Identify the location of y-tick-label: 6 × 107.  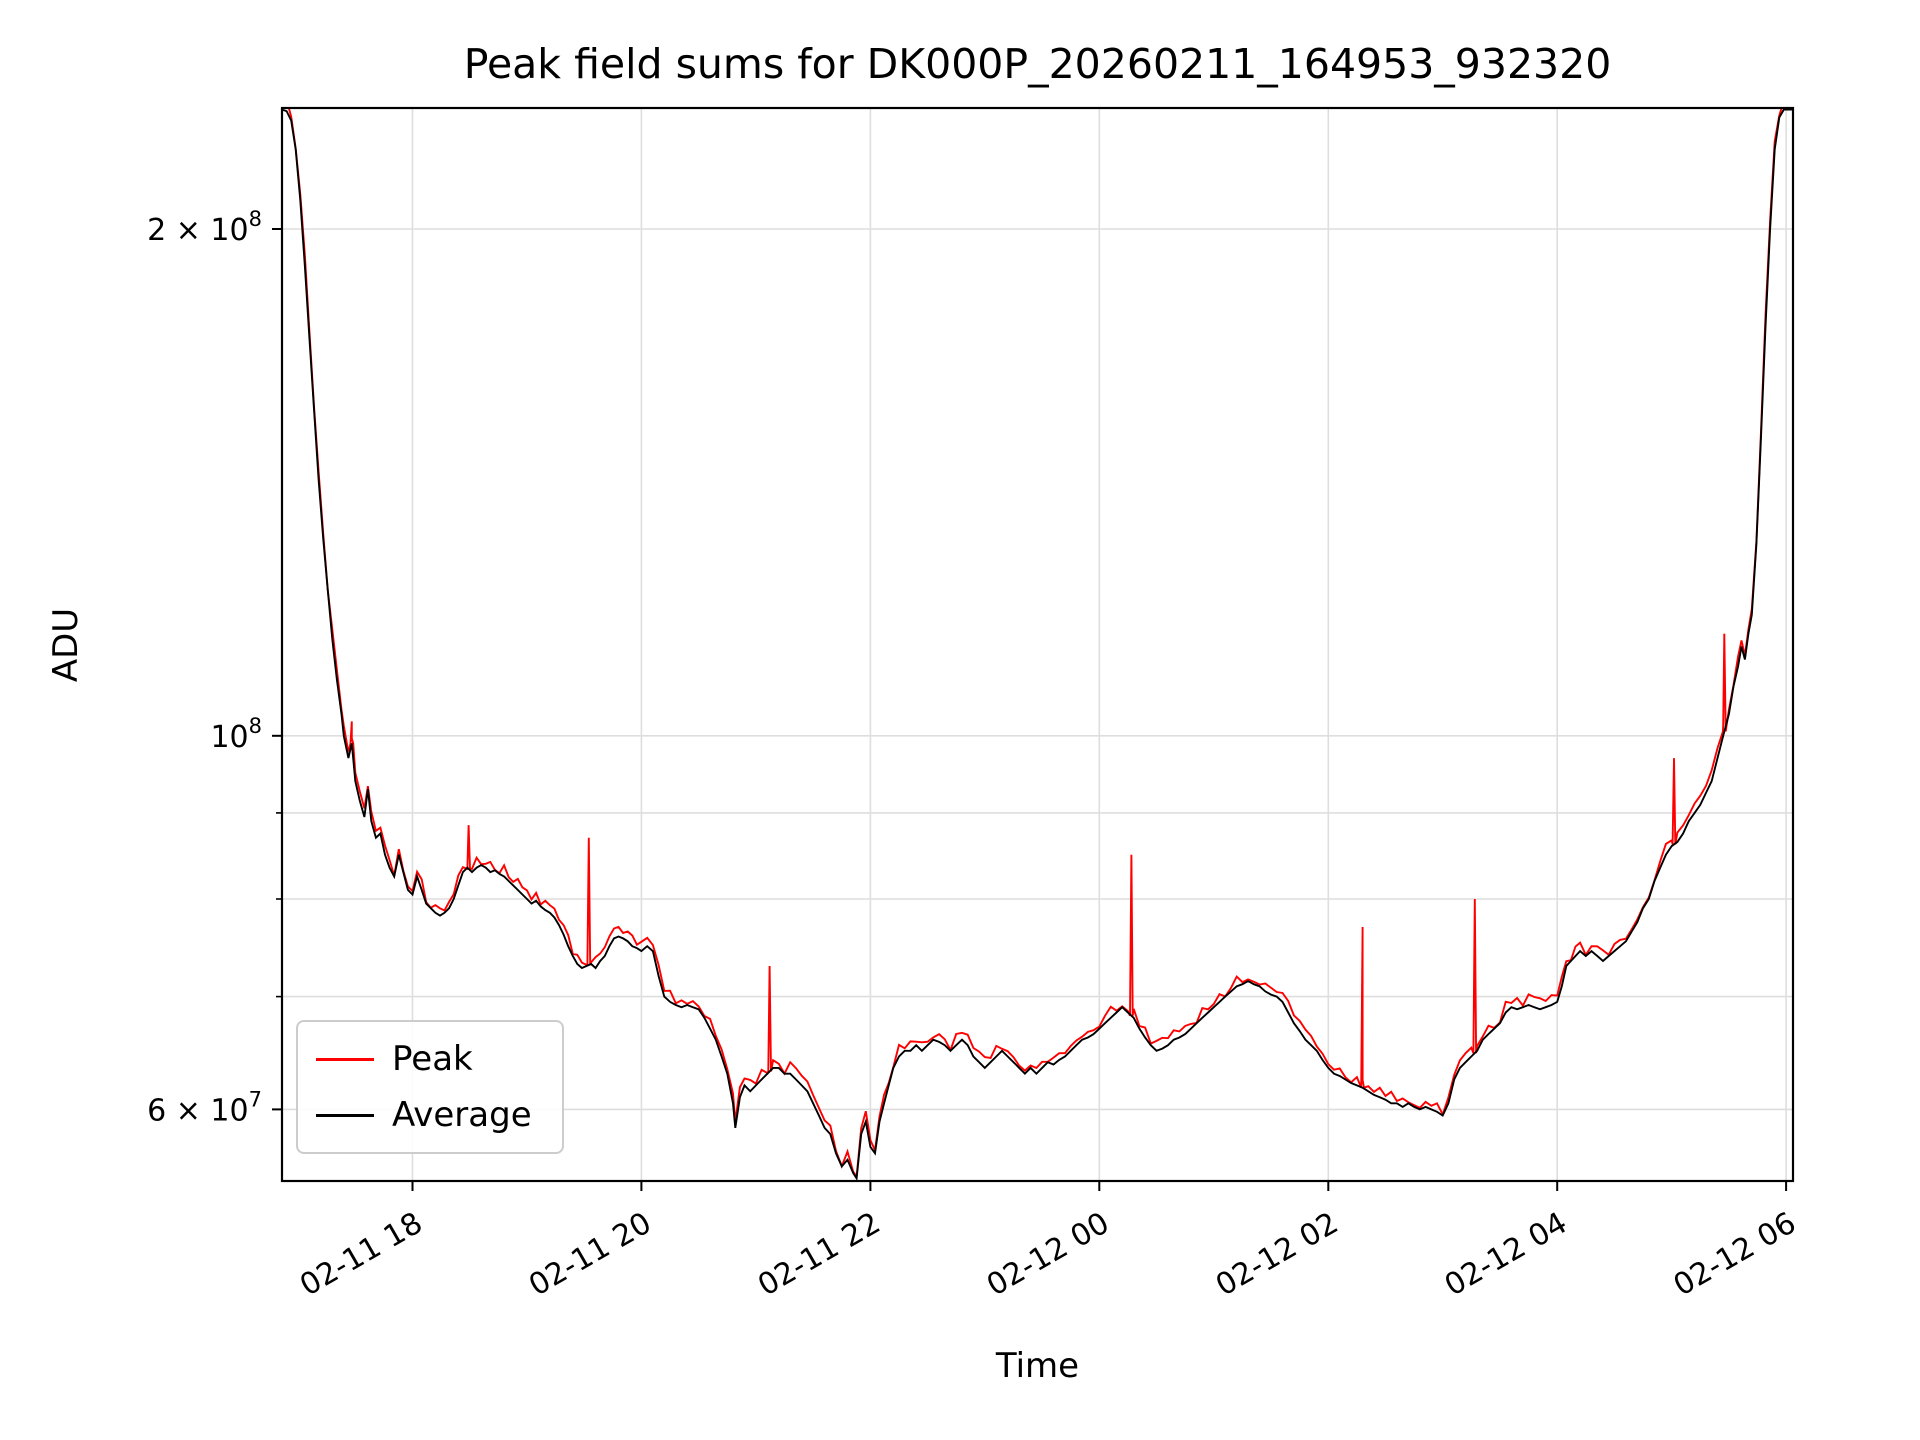
(204, 1107).